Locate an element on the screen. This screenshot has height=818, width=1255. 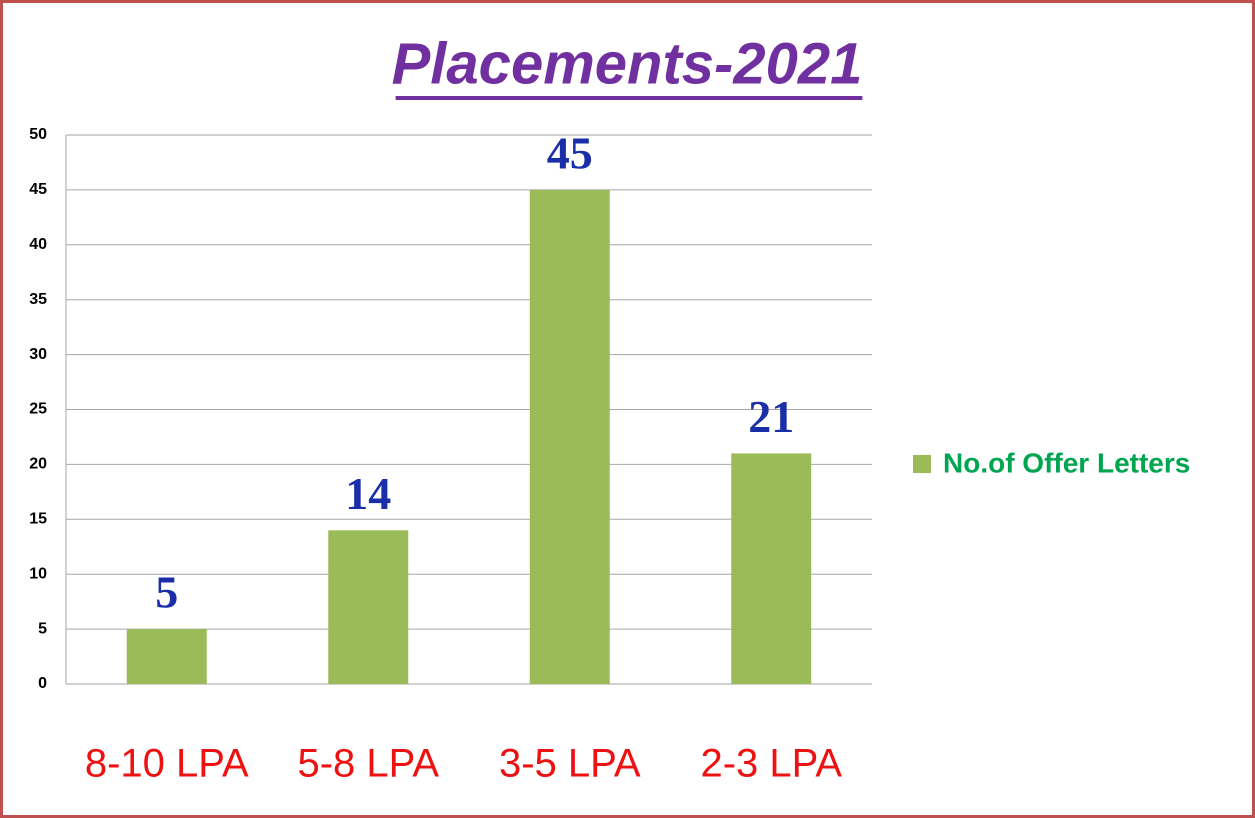
y-tick-label: 10 is located at coordinates (38, 573).